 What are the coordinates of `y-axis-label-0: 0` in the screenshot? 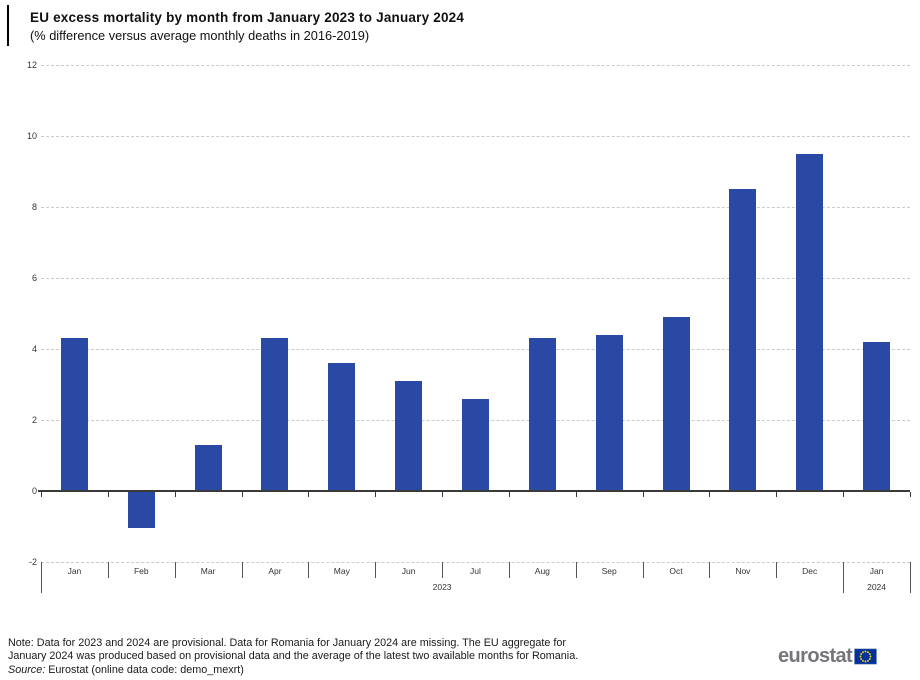 It's located at (34, 490).